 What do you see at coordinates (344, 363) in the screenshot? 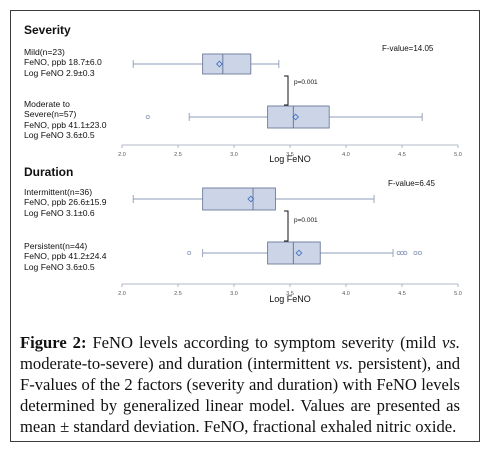
I see `caption-vs-2: vs.` at bounding box center [344, 363].